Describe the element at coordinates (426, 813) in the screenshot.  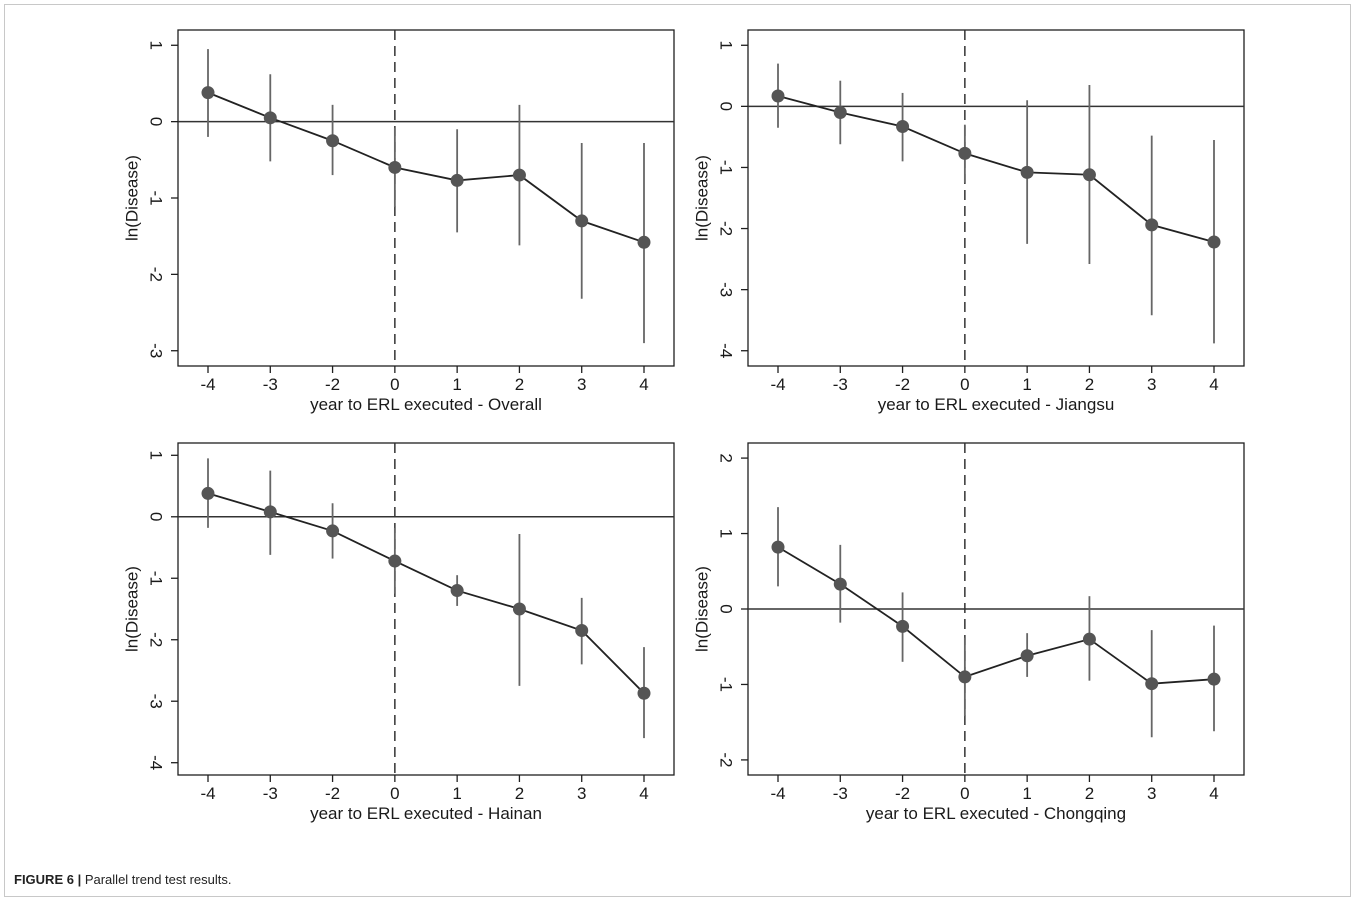
I see `x-axis-label: year to ERL executed - Hainan` at that location.